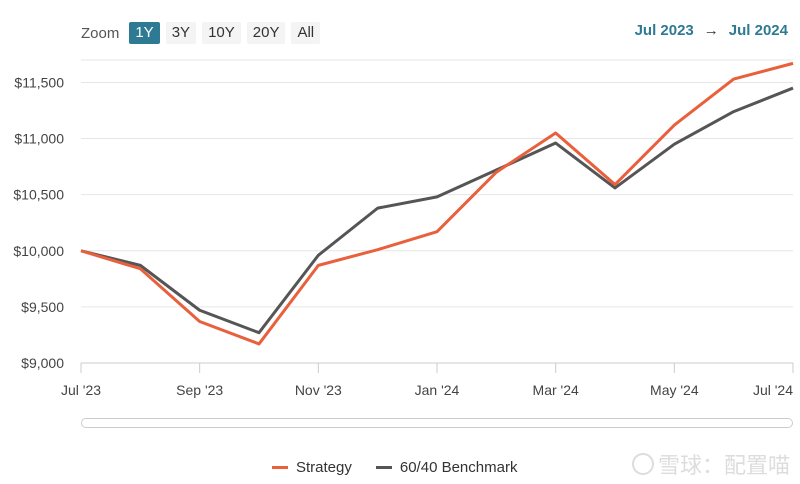 The width and height of the screenshot is (800, 484). What do you see at coordinates (266, 33) in the screenshot?
I see `zoom-button-20y: 20Y` at bounding box center [266, 33].